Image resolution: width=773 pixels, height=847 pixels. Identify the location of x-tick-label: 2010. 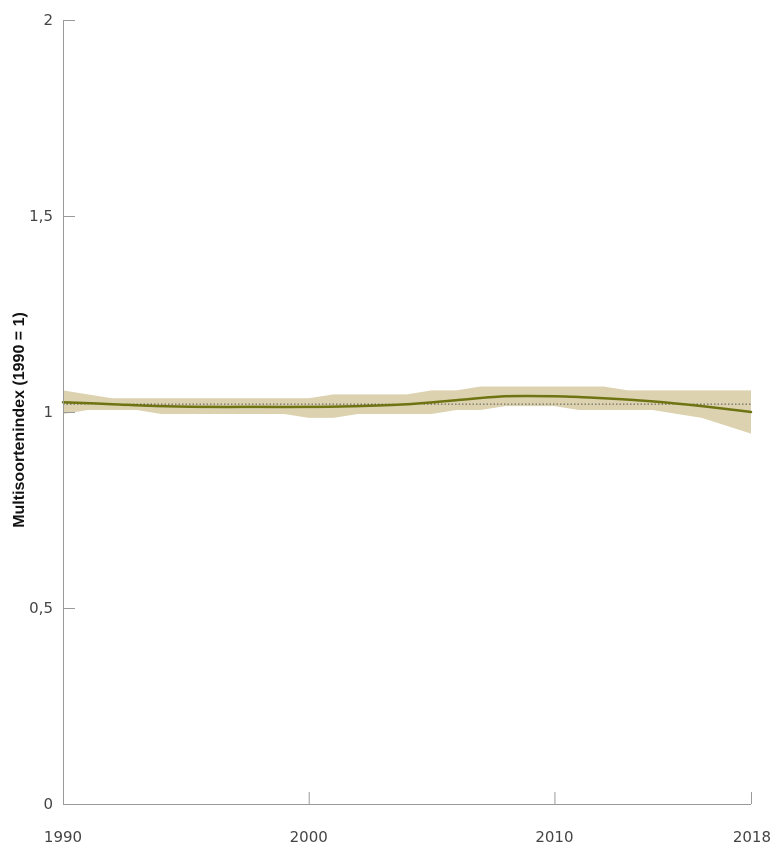
(554, 837).